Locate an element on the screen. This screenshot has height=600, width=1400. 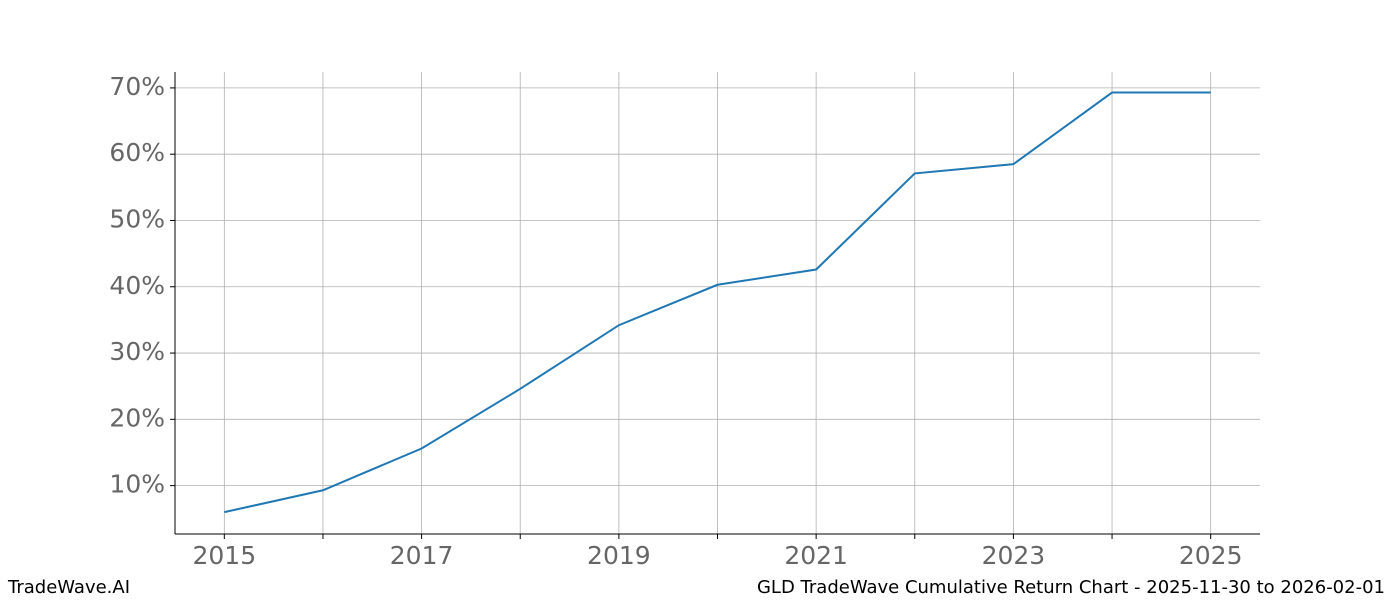
x-tick-label: 2017 is located at coordinates (422, 555).